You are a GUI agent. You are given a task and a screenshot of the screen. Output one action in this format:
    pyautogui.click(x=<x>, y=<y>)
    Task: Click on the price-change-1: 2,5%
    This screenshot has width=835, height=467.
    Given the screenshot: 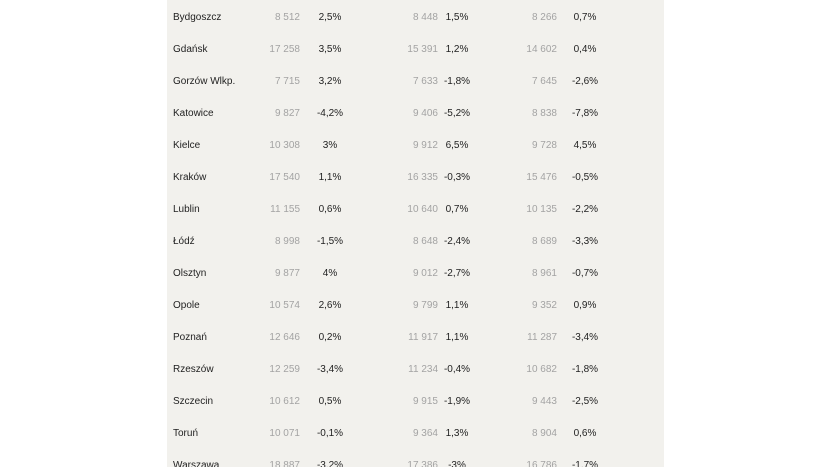 What is the action you would take?
    pyautogui.click(x=330, y=17)
    